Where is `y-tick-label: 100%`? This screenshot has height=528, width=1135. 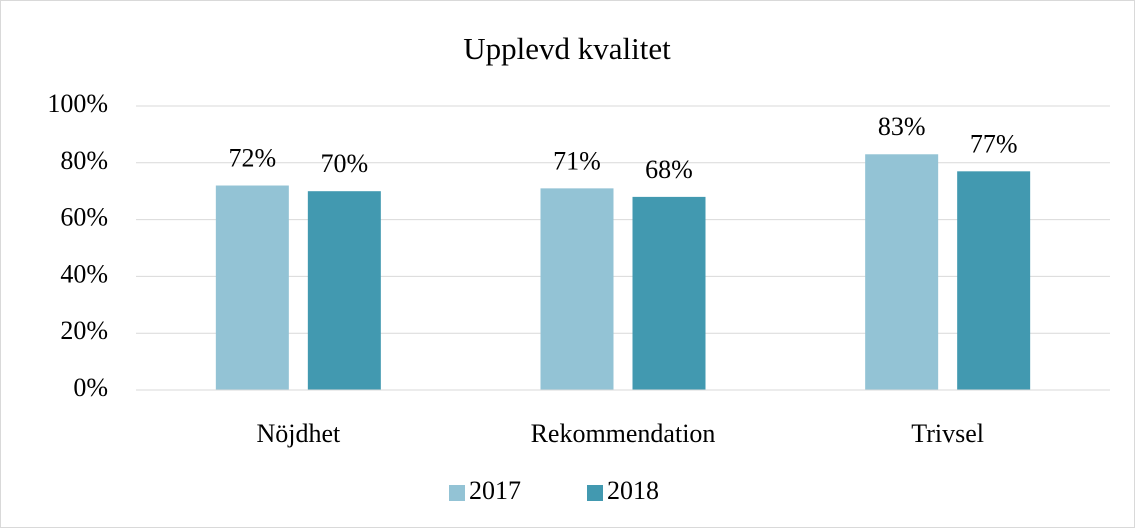 y-tick-label: 100% is located at coordinates (77, 103).